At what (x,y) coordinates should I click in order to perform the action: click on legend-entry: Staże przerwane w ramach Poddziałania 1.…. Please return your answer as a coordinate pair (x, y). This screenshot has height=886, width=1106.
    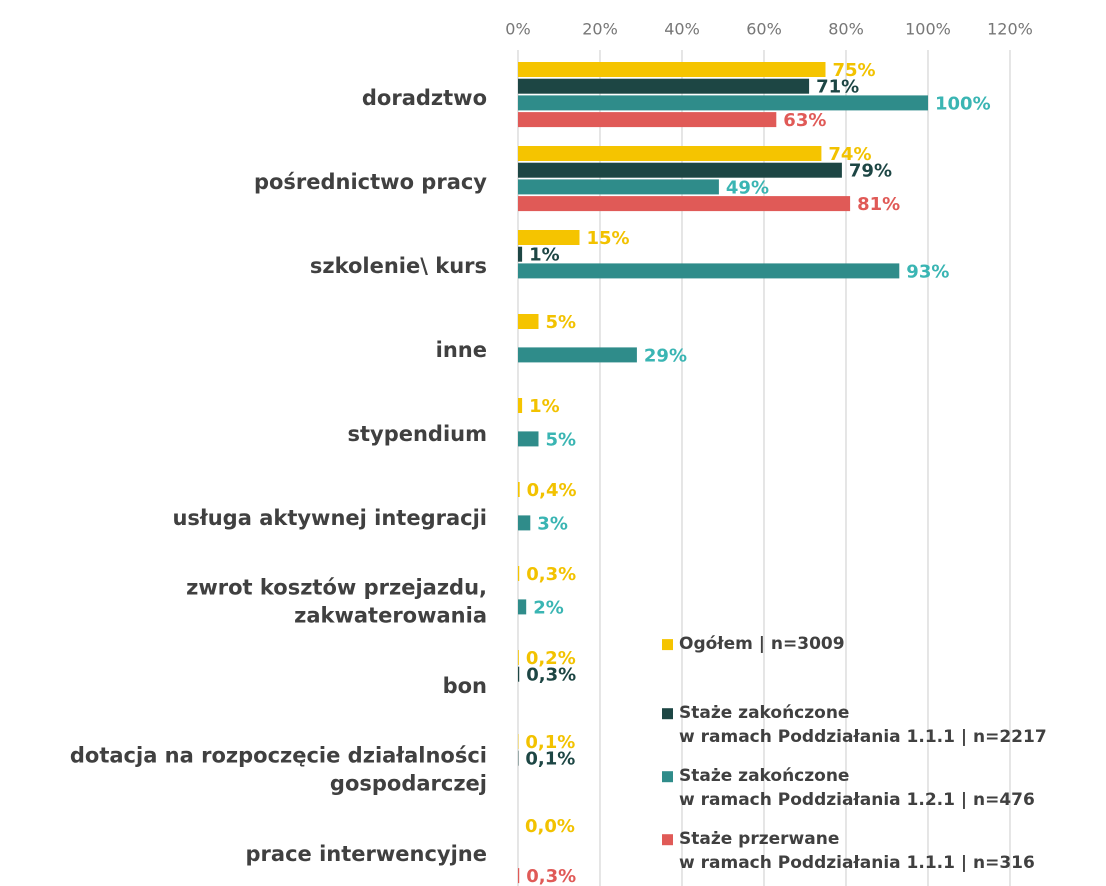
    Looking at the image, I should click on (848, 852).